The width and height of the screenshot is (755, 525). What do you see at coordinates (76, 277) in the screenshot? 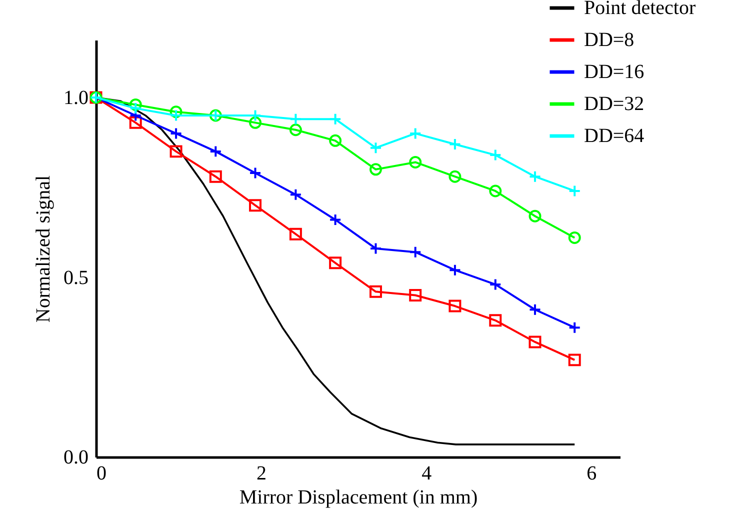
I see `y-tick-label: 0.5` at bounding box center [76, 277].